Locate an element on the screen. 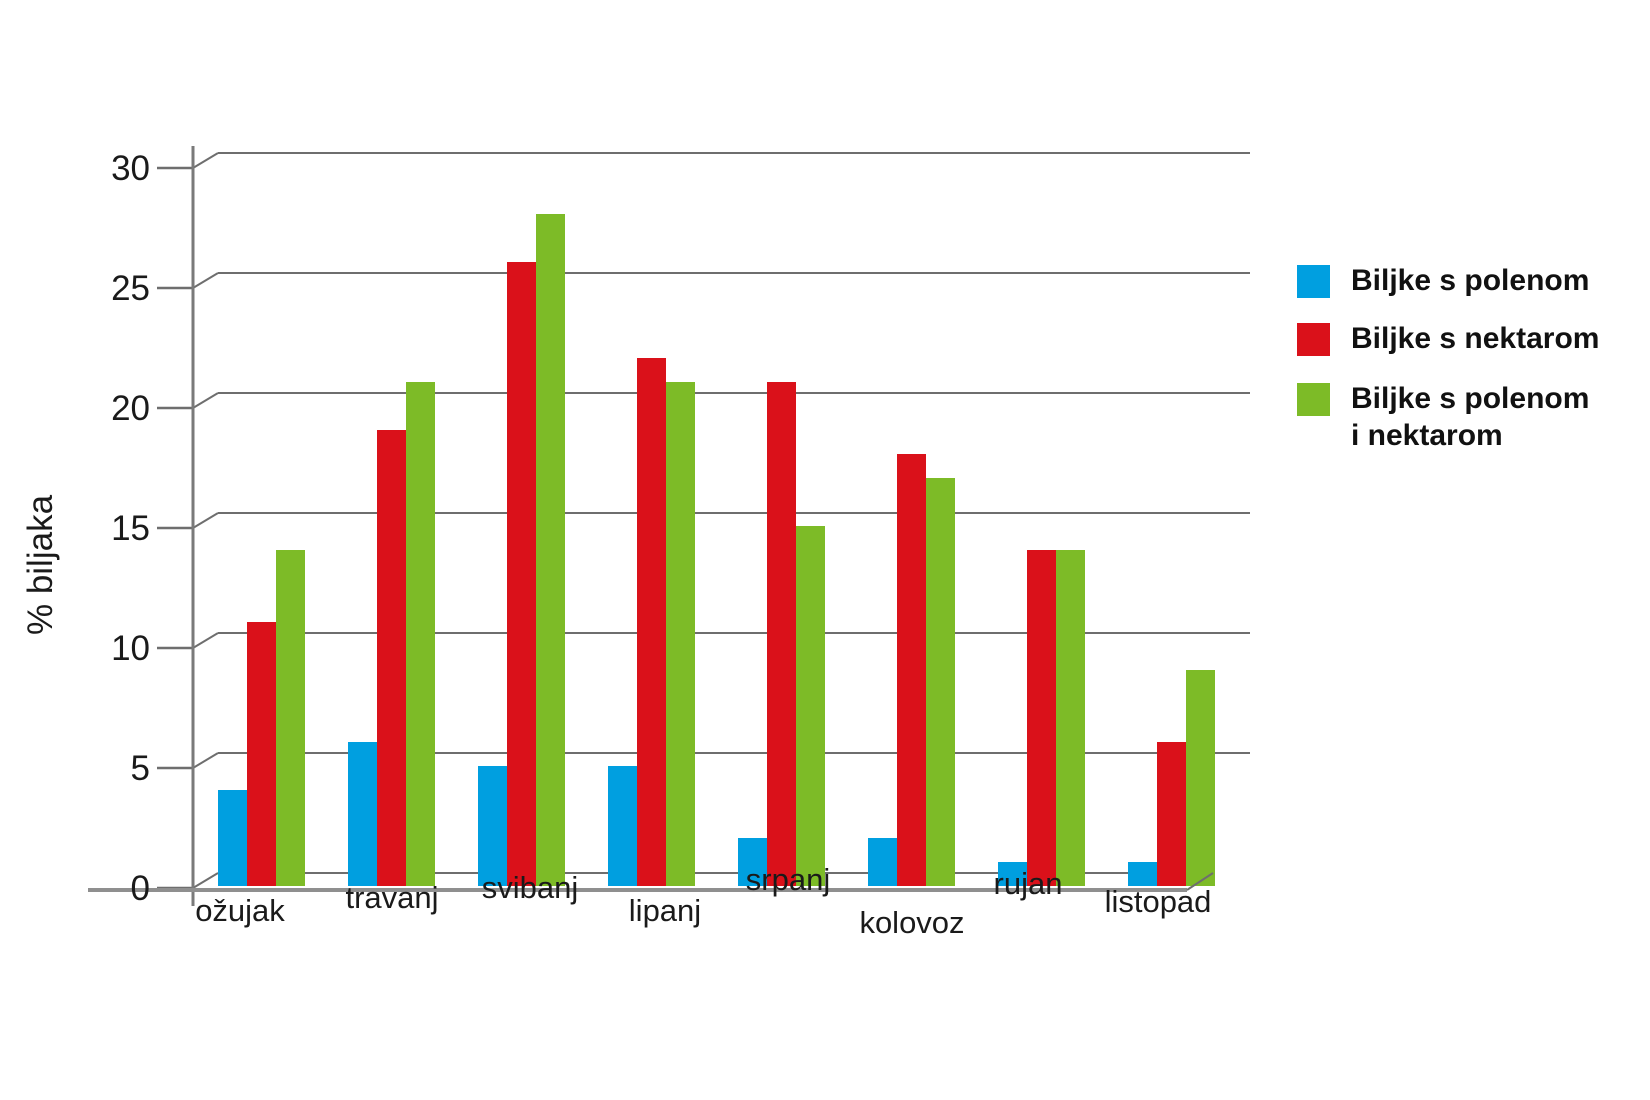  x-label-travanj: travanj is located at coordinates (391, 897).